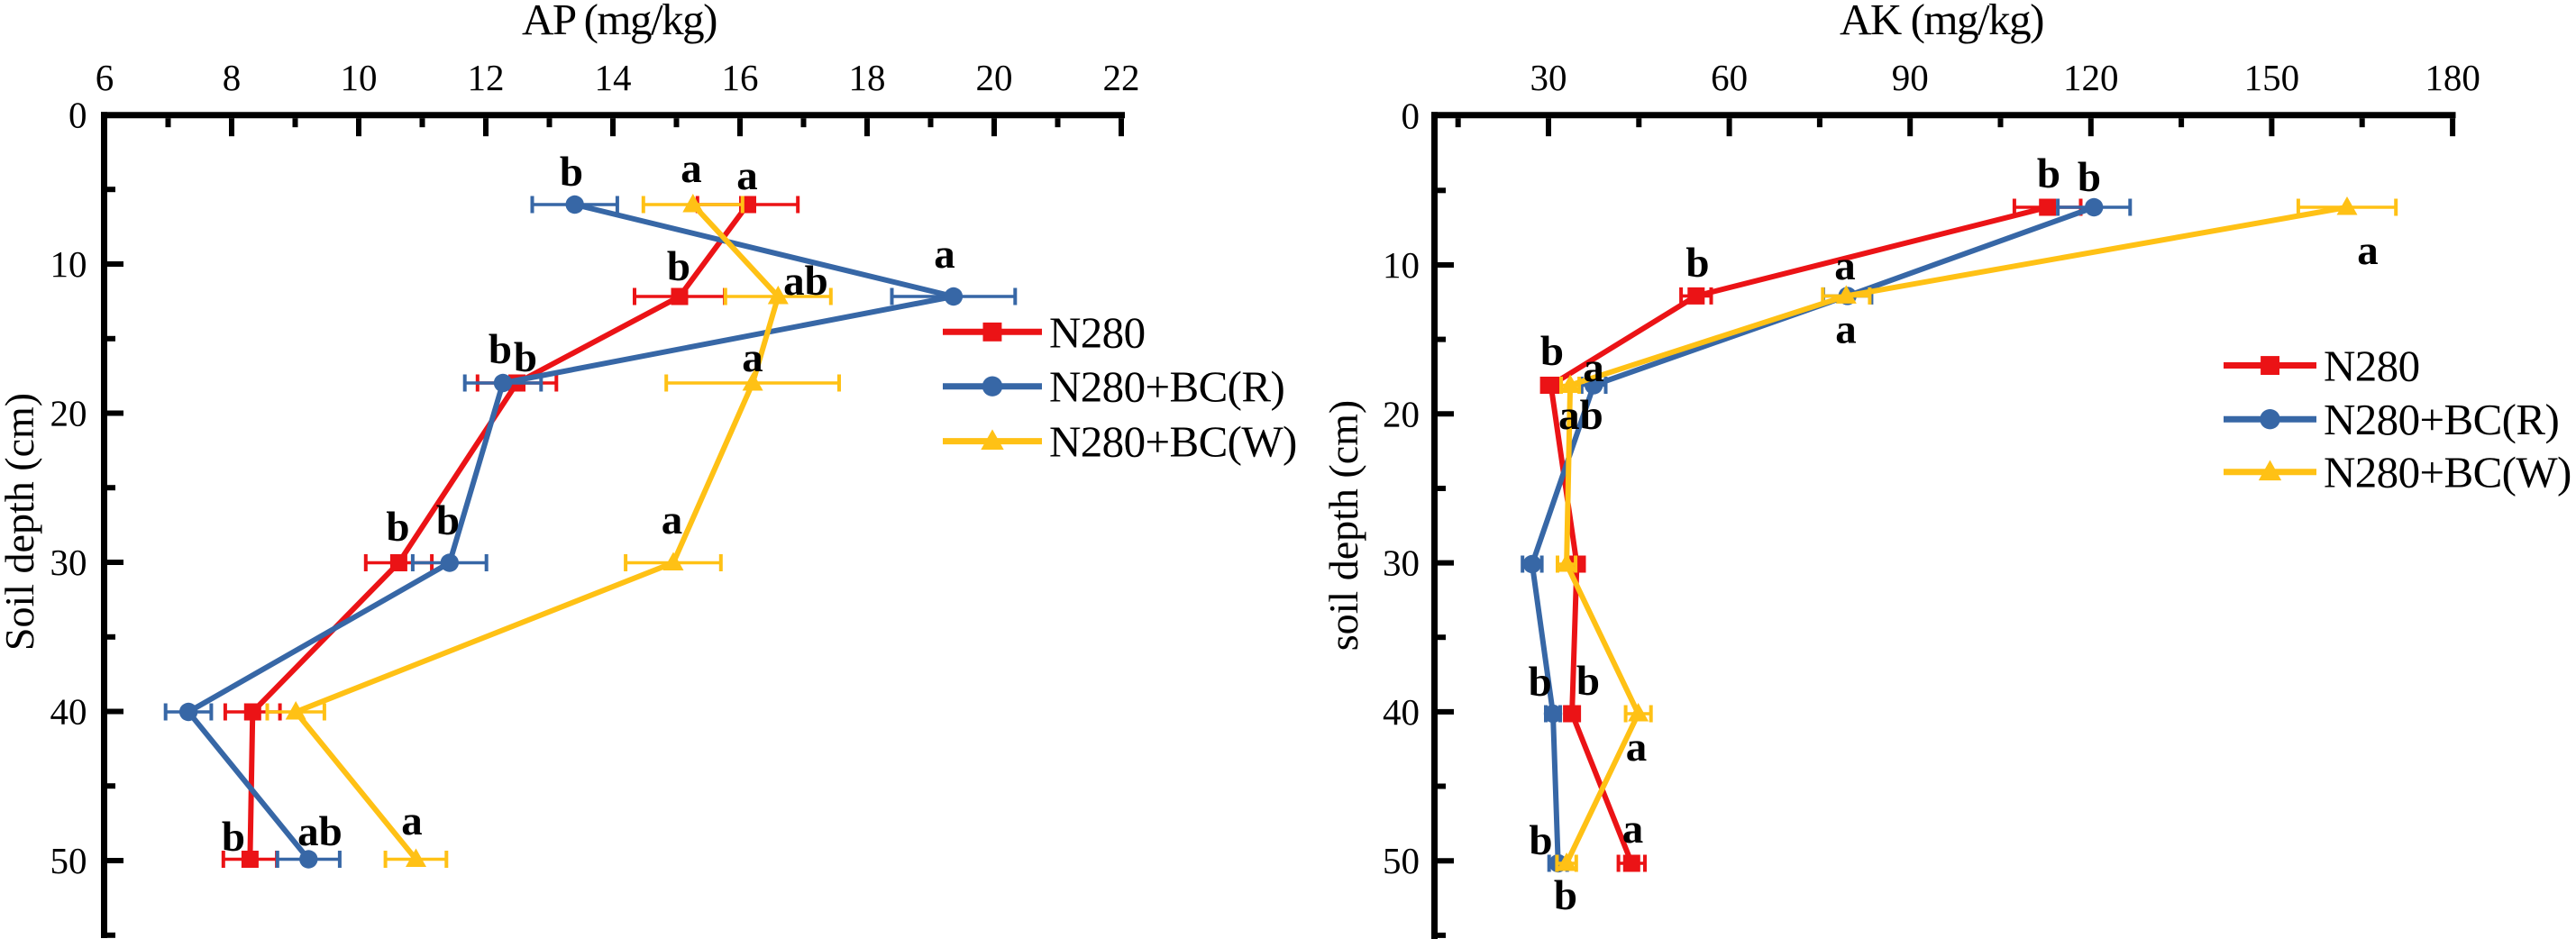  Describe the element at coordinates (1121, 78) in the screenshot. I see `svg-text: 22` at that location.